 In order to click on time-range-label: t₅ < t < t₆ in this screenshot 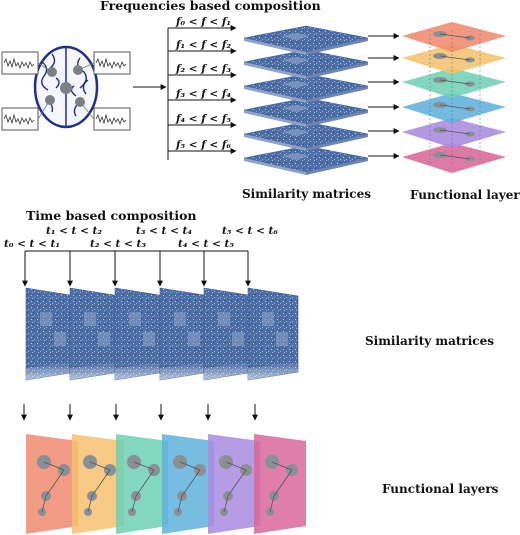, I will do `click(250, 231)`.